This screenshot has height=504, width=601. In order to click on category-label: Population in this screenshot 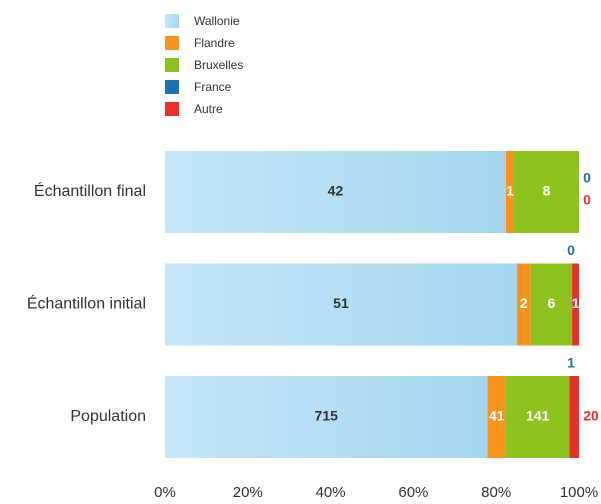, I will do `click(108, 416)`.